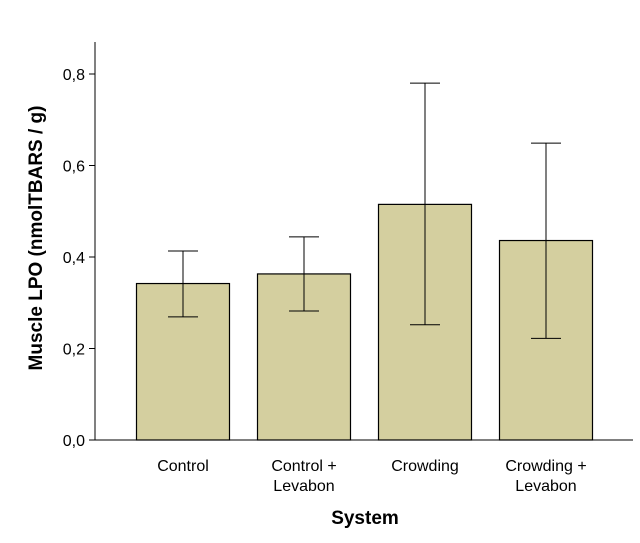 The image size is (640, 543). Describe the element at coordinates (74, 441) in the screenshot. I see `y-tick-label: 0,0` at that location.